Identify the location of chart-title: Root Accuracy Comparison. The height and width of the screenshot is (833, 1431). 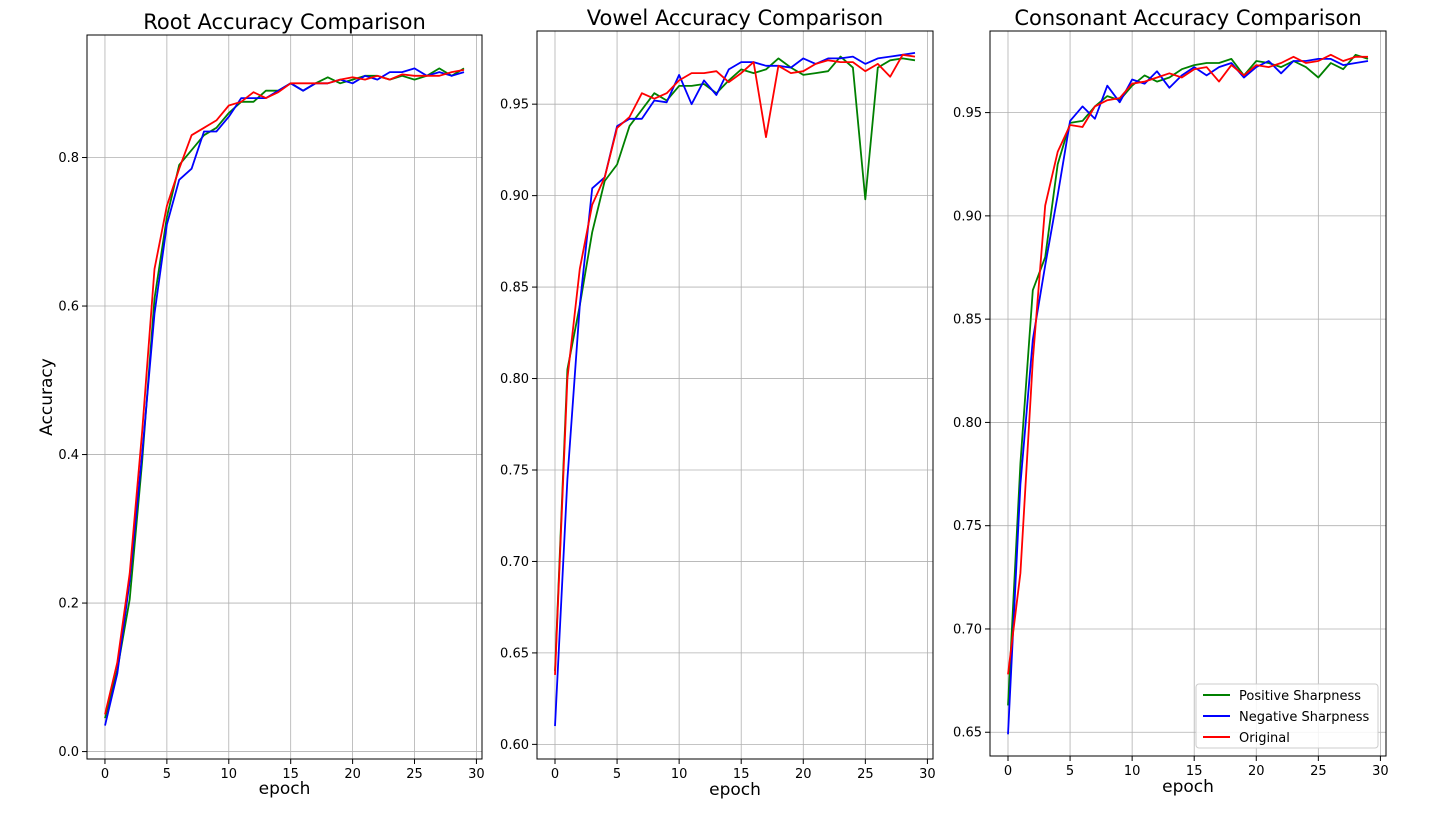
(284, 22).